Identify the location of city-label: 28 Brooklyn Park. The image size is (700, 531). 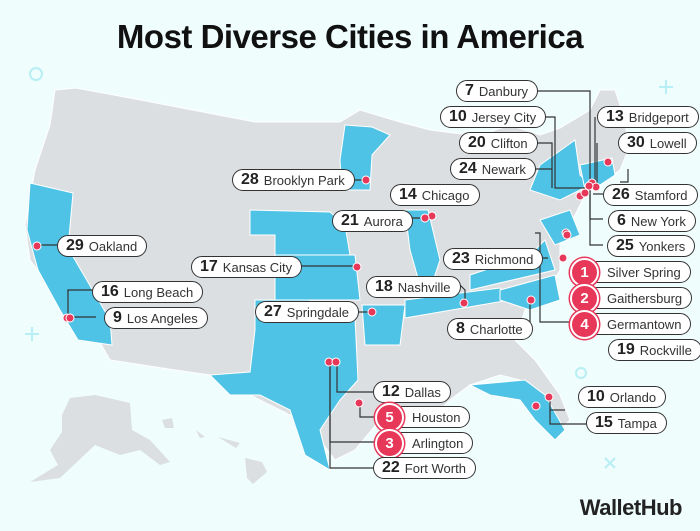
(293, 180).